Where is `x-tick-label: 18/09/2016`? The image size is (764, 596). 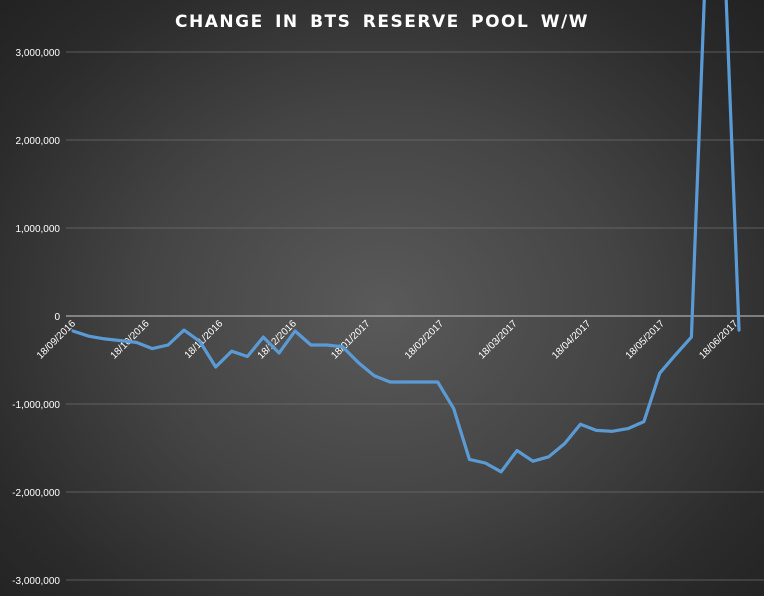
x-tick-label: 18/09/2016 is located at coordinates (56, 339).